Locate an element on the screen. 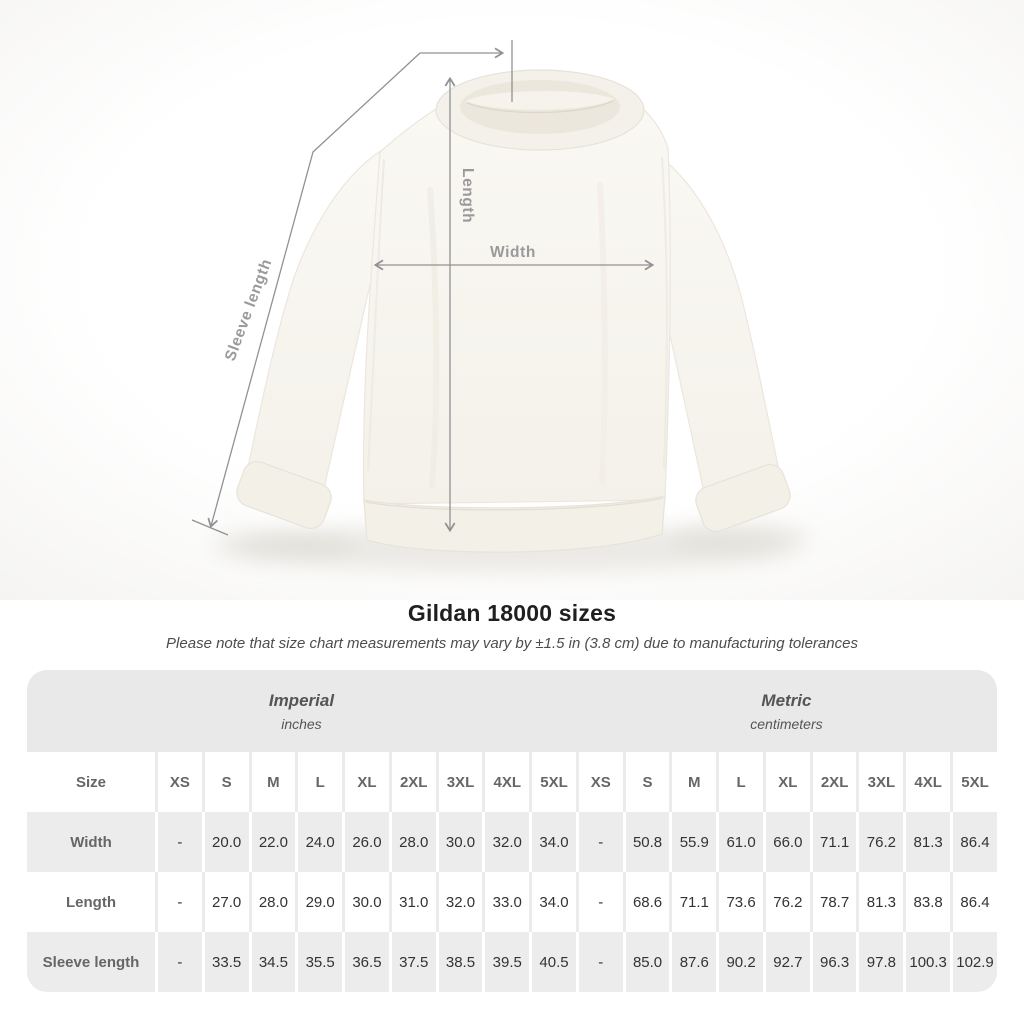 This screenshot has width=1024, height=1024. row-label: Width is located at coordinates (91, 842).